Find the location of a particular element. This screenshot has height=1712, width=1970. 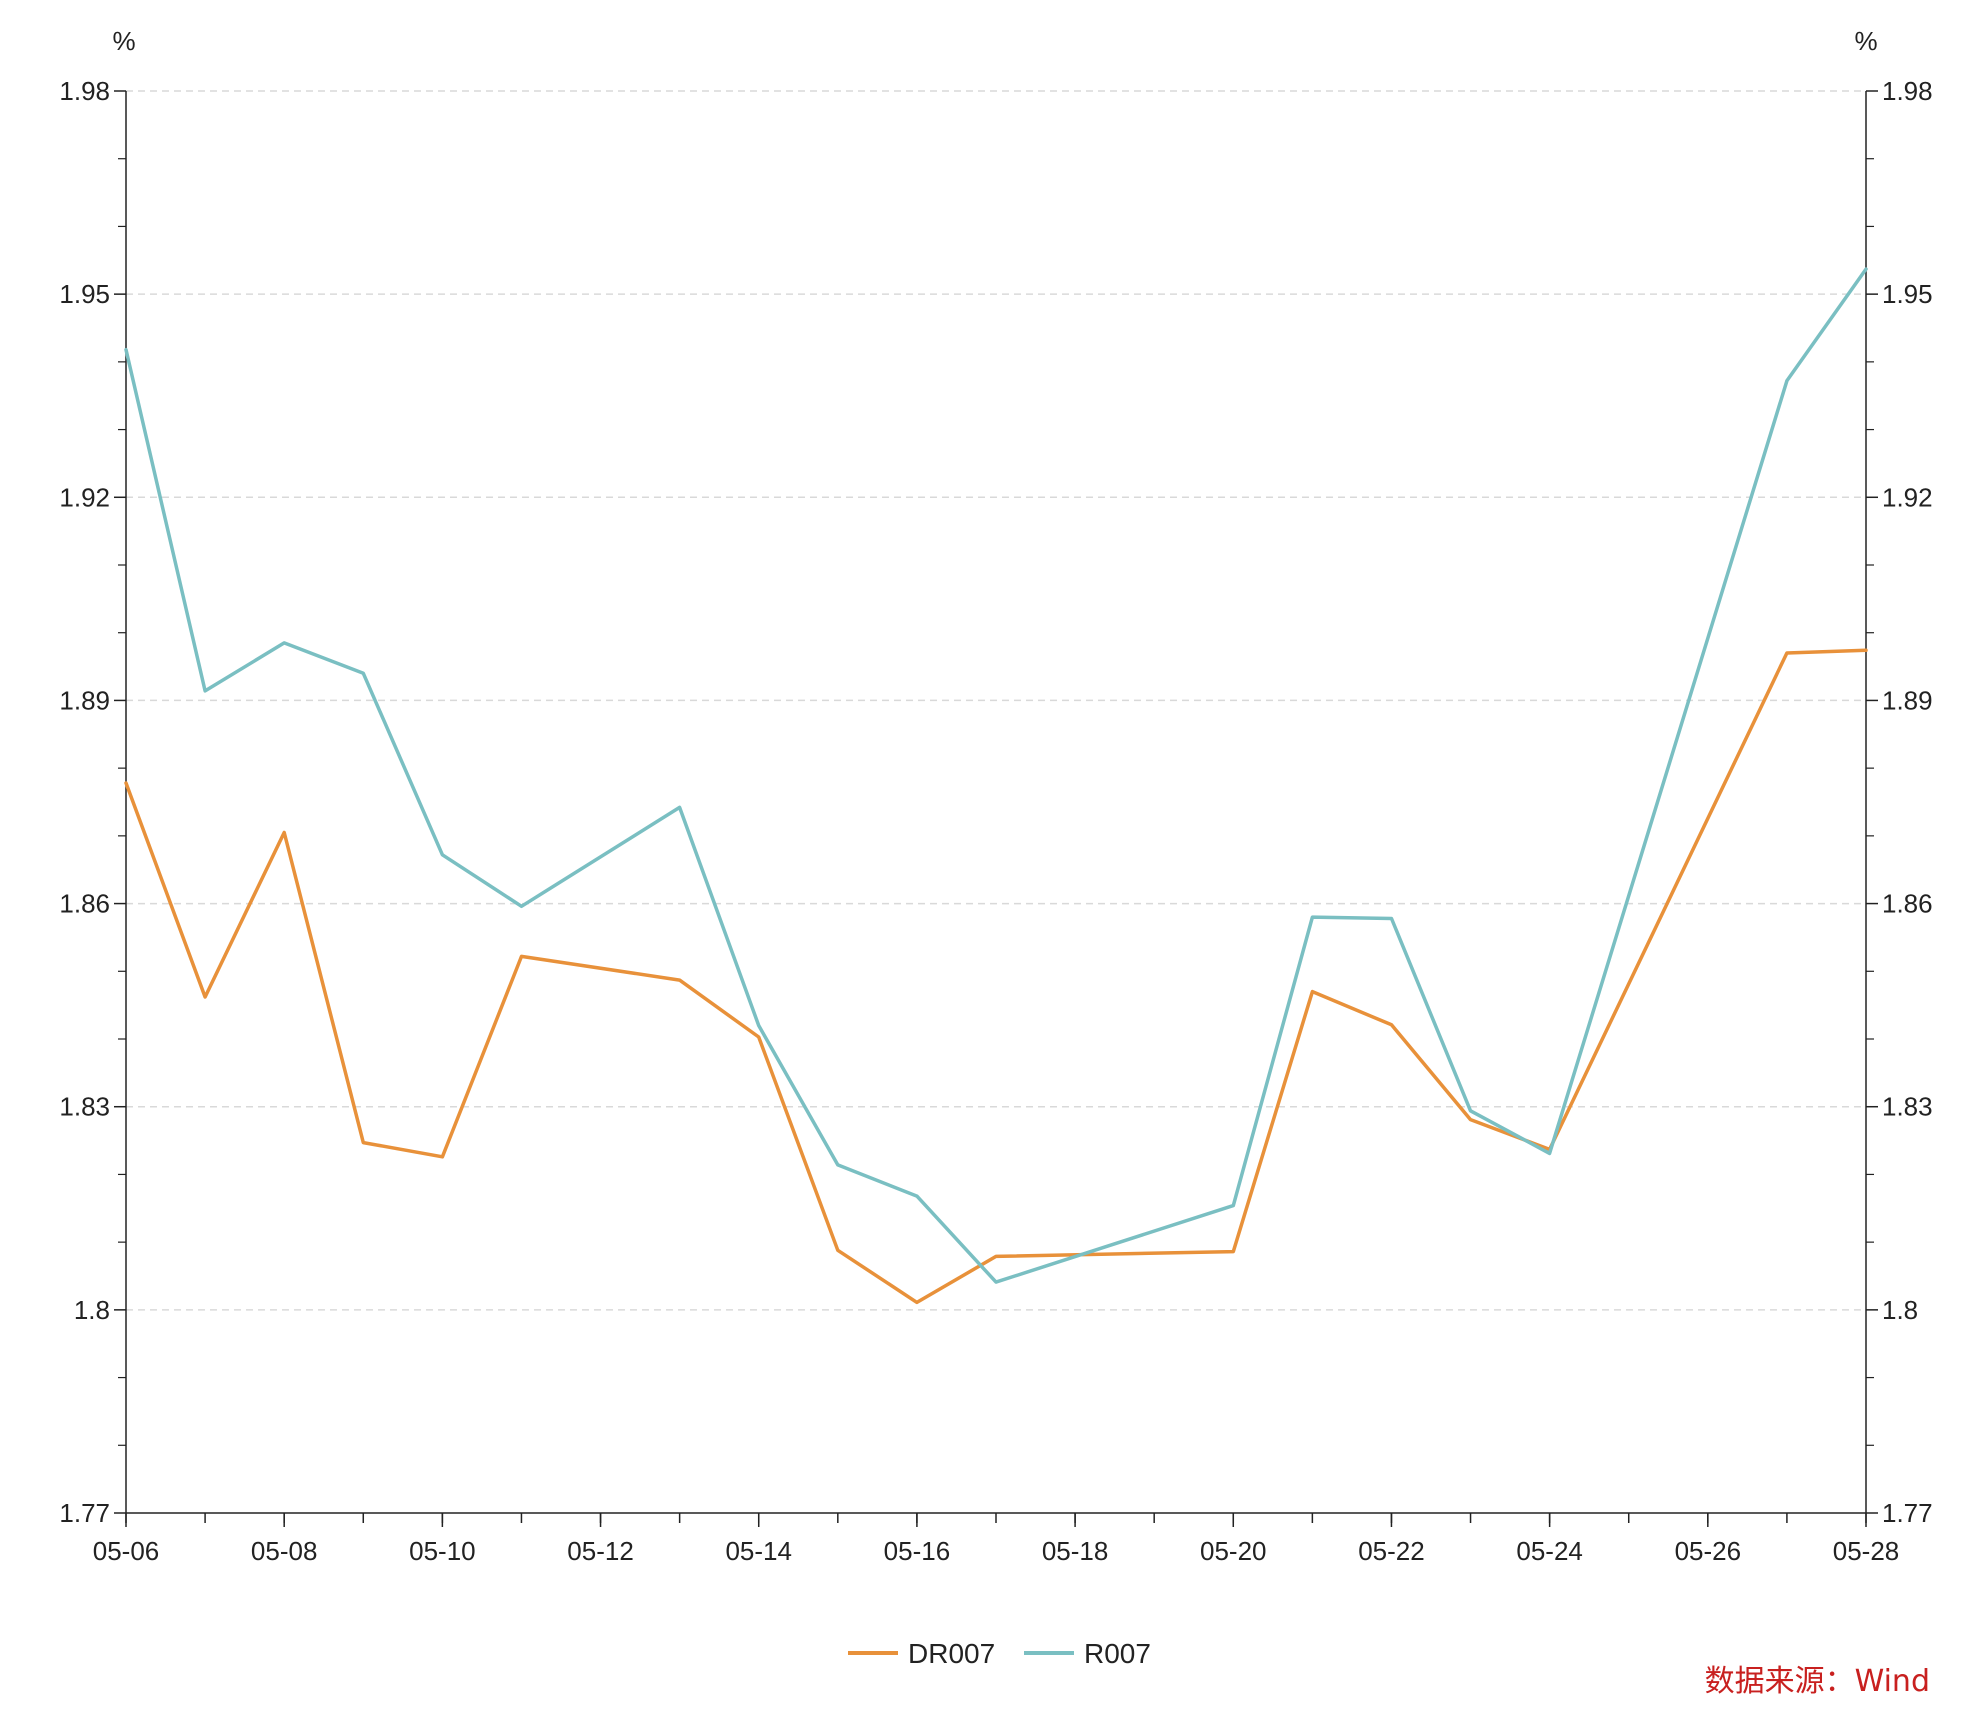

y-unit-left: % is located at coordinates (123, 41).